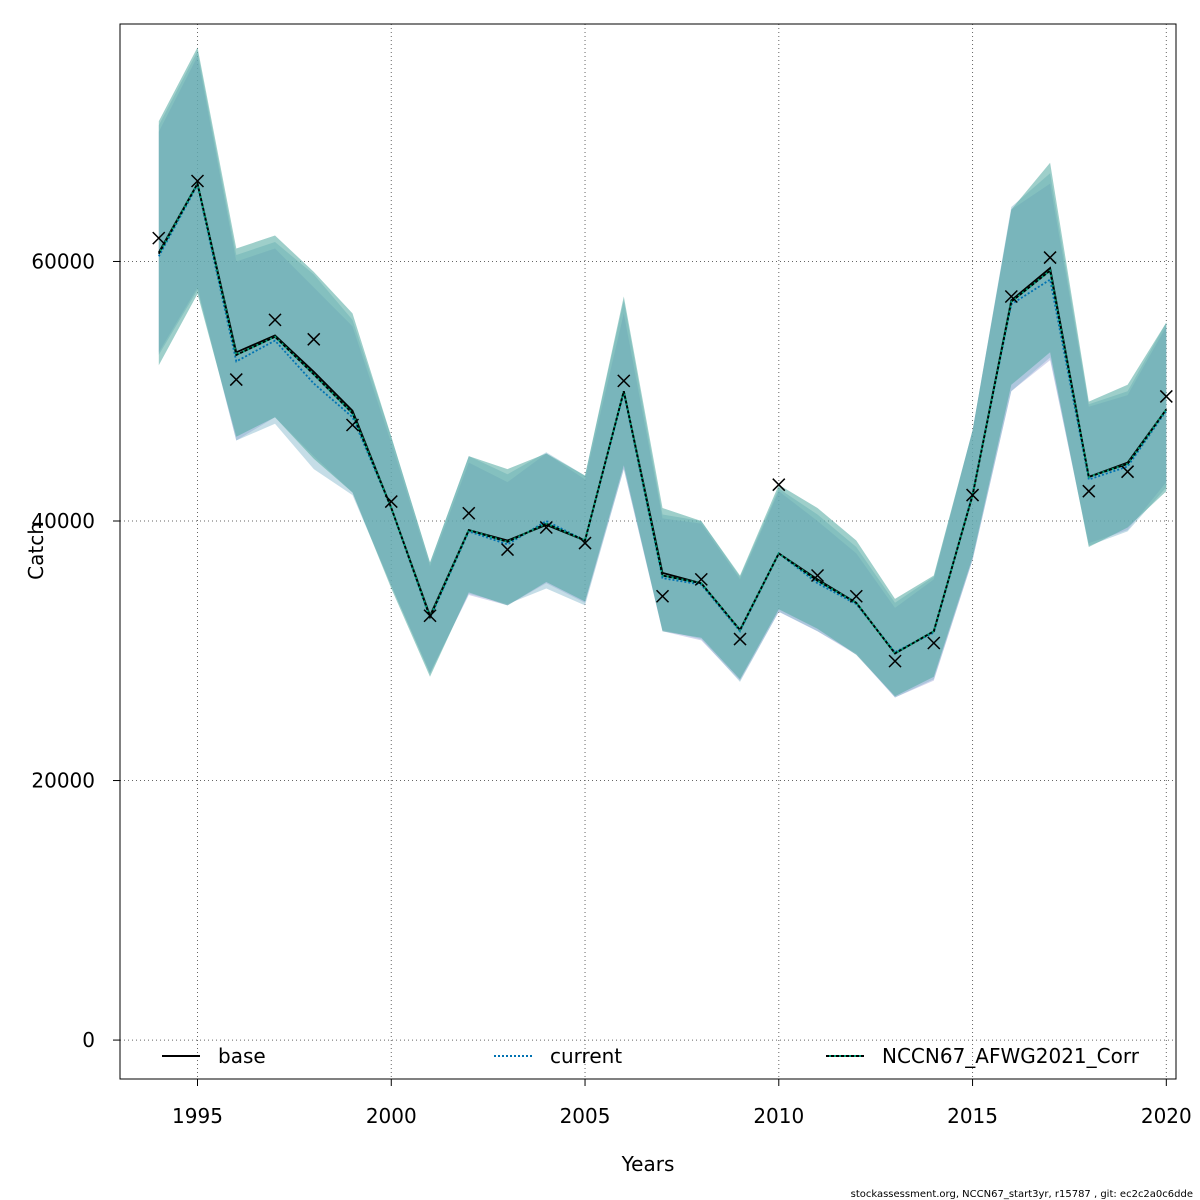  What do you see at coordinates (1166, 1116) in the screenshot?
I see `x-tick-label: 2020` at bounding box center [1166, 1116].